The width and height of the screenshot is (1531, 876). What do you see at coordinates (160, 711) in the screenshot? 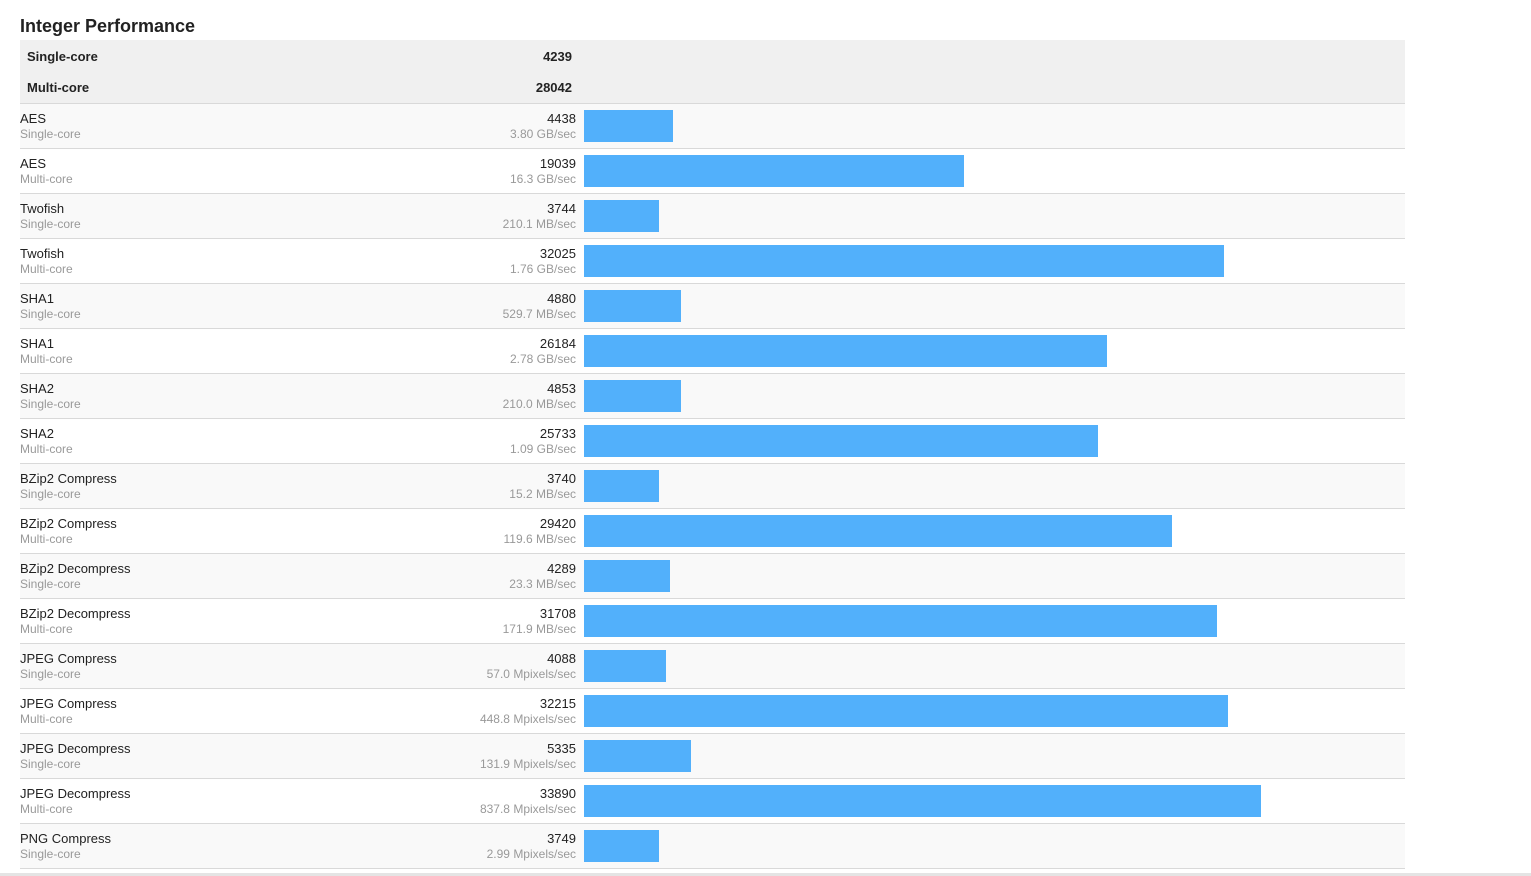
I see `workload-name-cell: JPEG Compress Multi-core` at bounding box center [160, 711].